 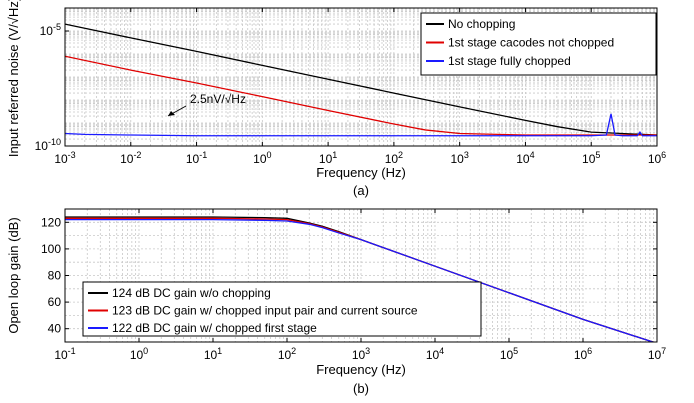 I want to click on y-tick-label: 80, so click(x=55, y=276).